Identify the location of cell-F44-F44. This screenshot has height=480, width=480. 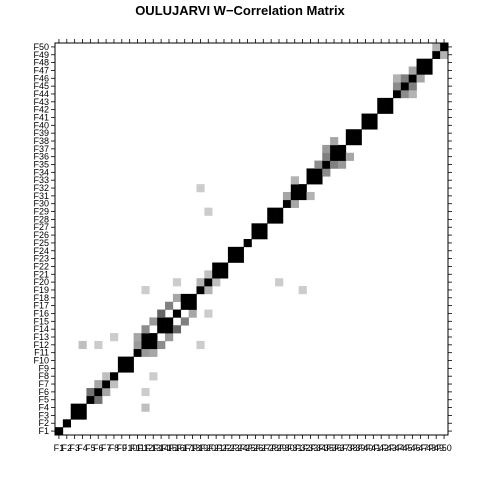
(397, 94).